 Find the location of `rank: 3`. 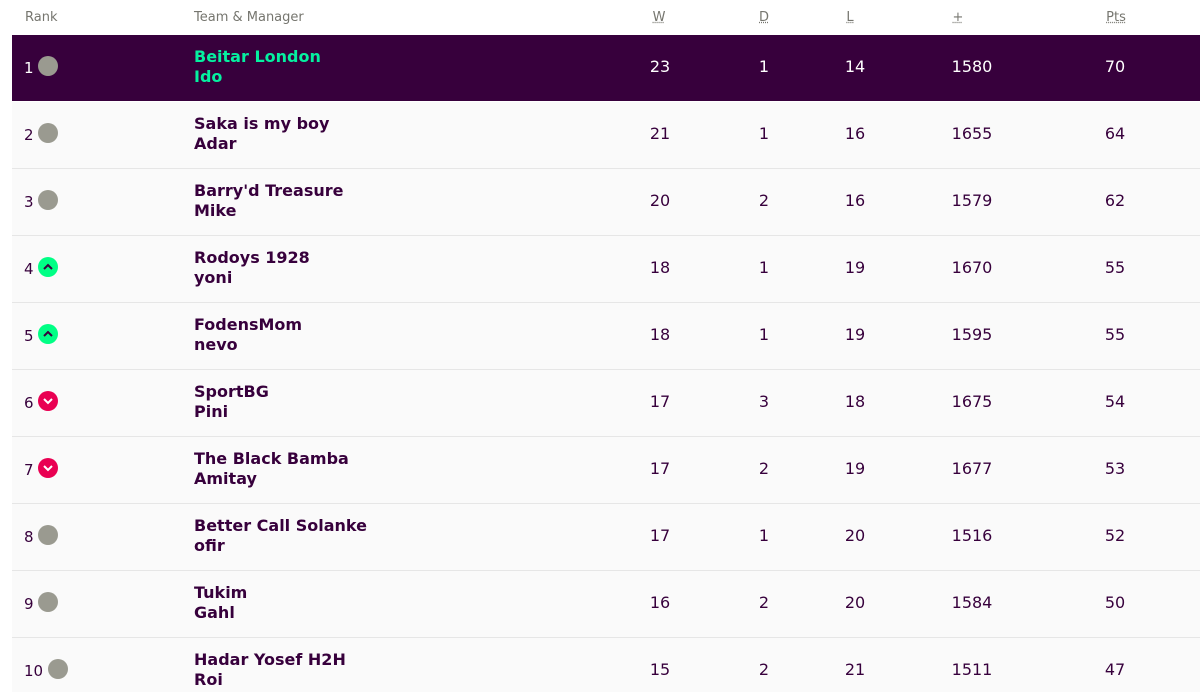

rank: 3 is located at coordinates (29, 202).